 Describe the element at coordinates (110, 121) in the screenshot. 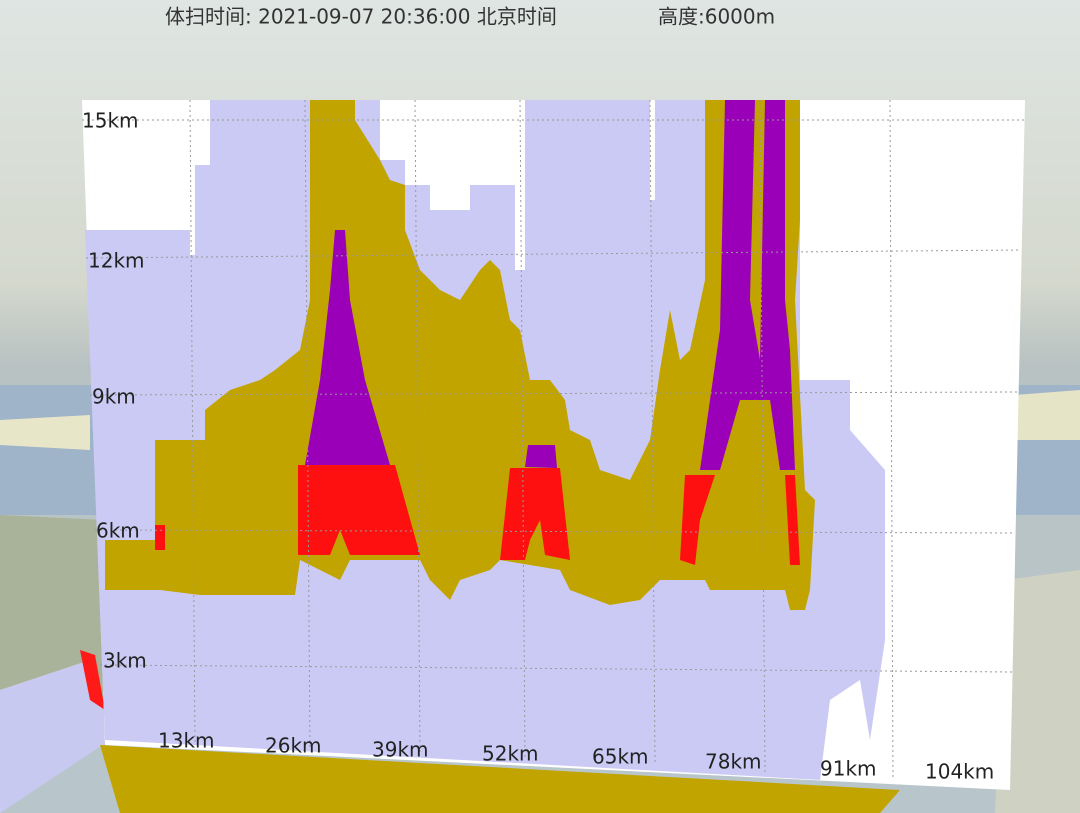

I see `y-axis-label: 15km` at that location.